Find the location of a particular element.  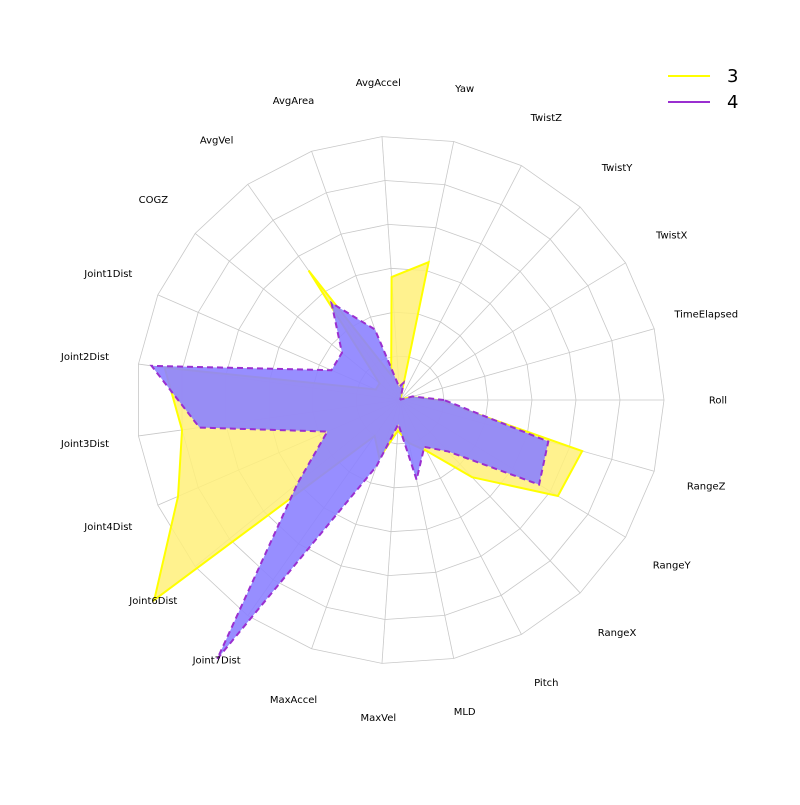

axis-label-Joint7Dist: Joint7Dist is located at coordinates (216, 660).